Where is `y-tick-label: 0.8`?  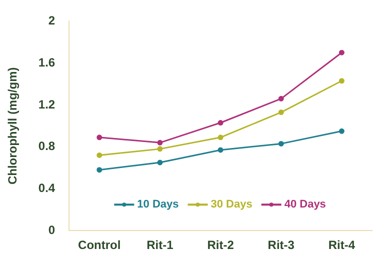 y-tick-label: 0.8 is located at coordinates (47, 146).